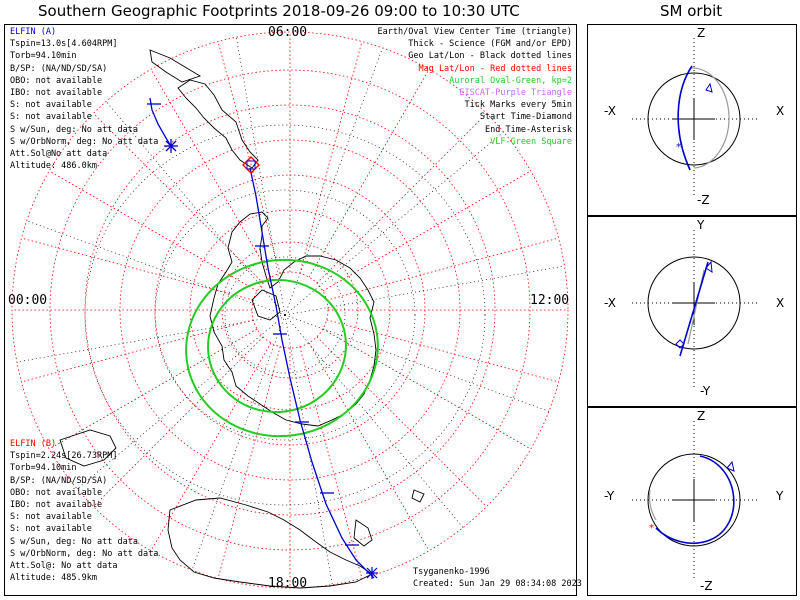  What do you see at coordinates (695, 117) in the screenshot?
I see `sm-orbit-xz: *` at bounding box center [695, 117].